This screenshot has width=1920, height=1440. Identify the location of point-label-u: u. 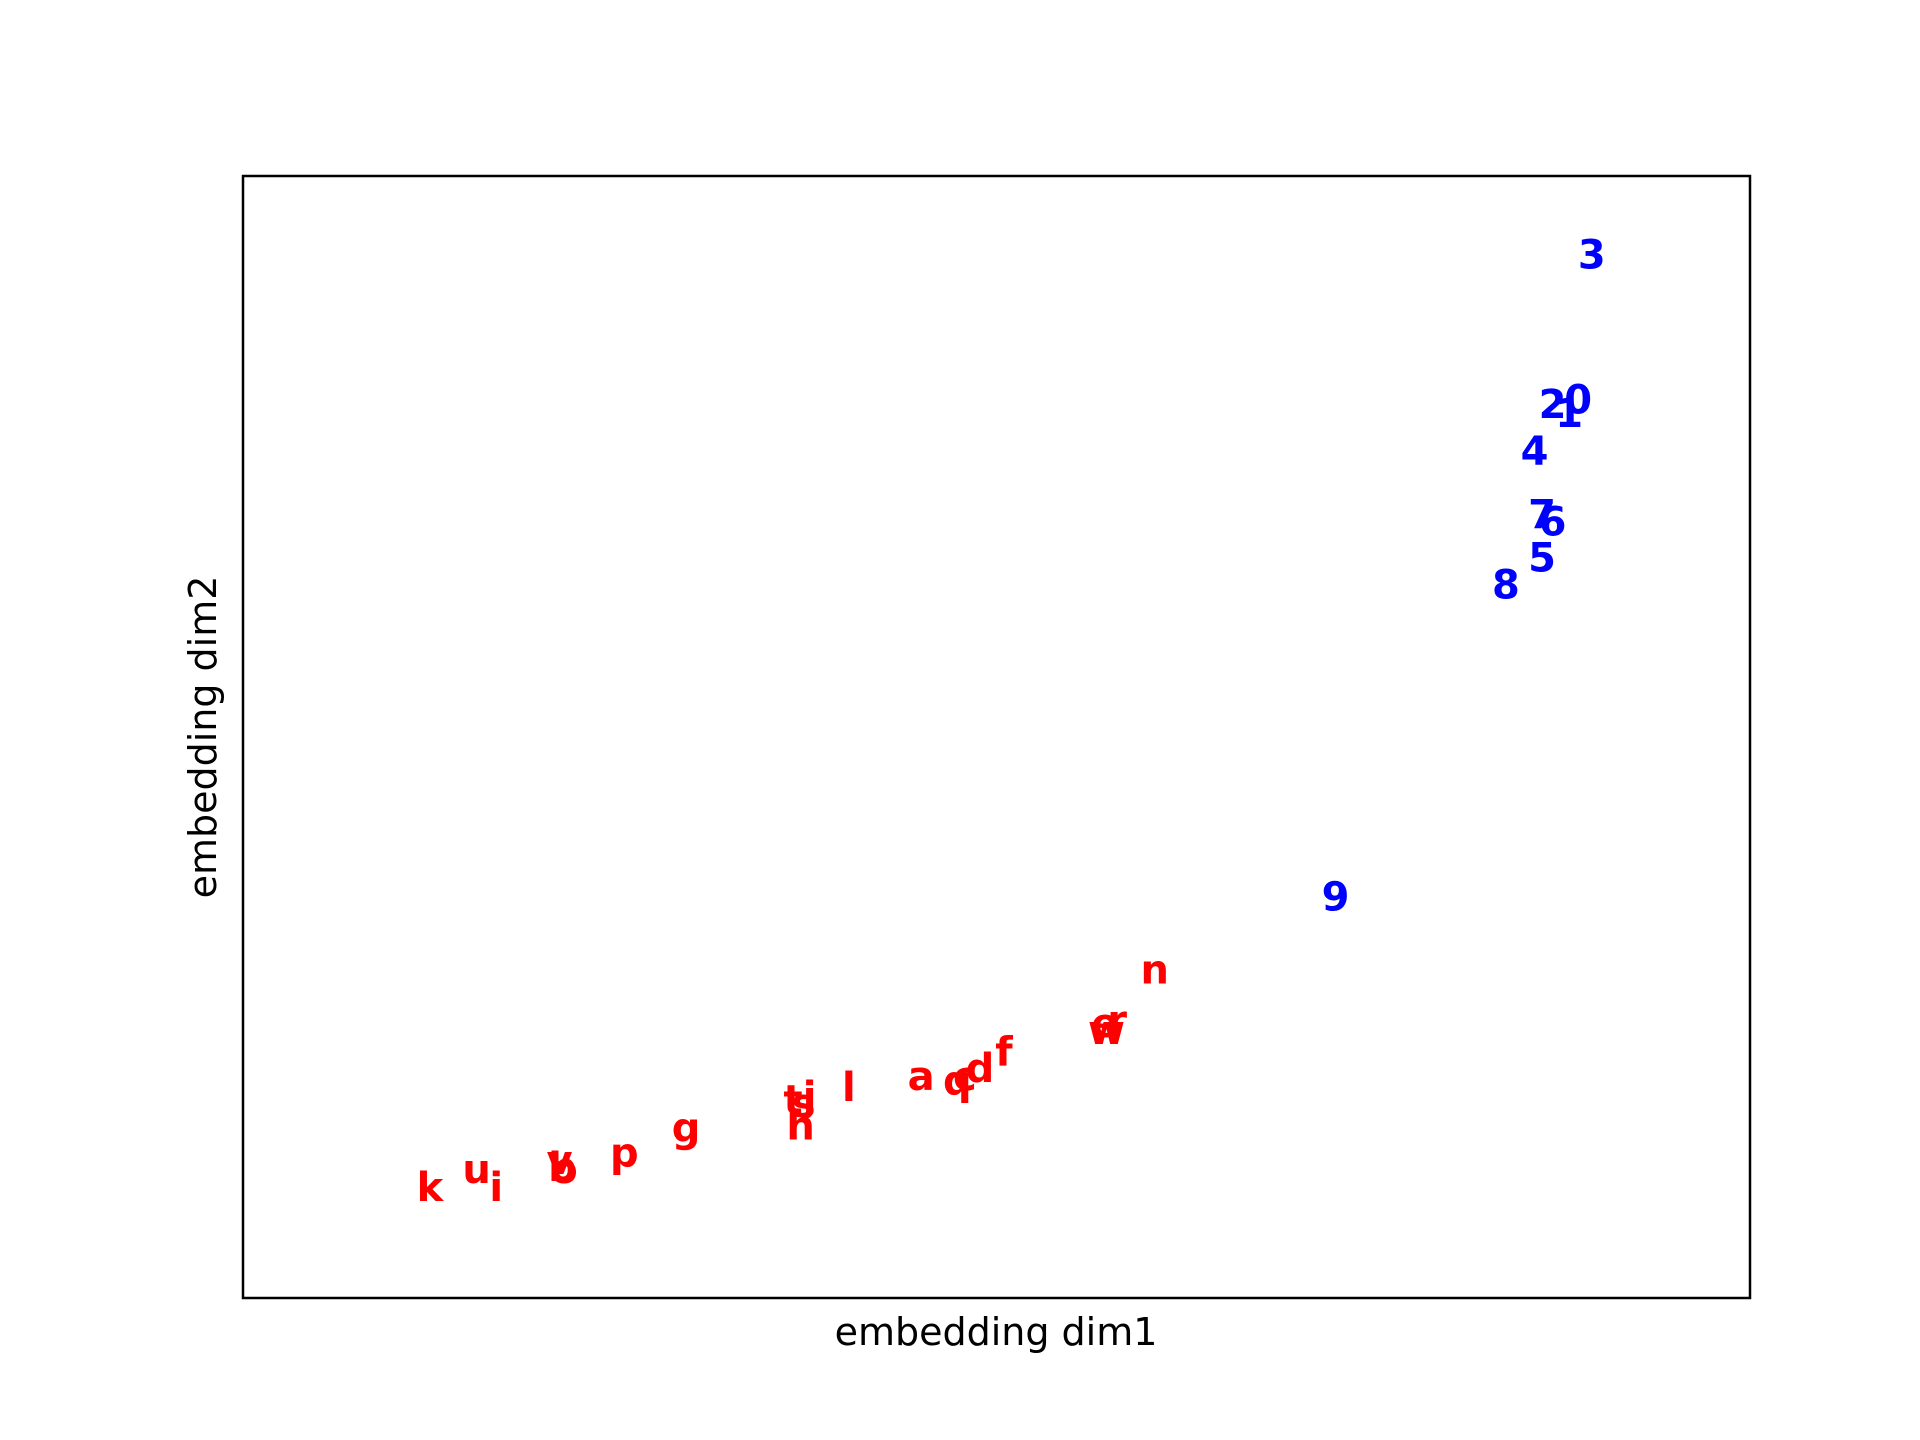
(476, 1170).